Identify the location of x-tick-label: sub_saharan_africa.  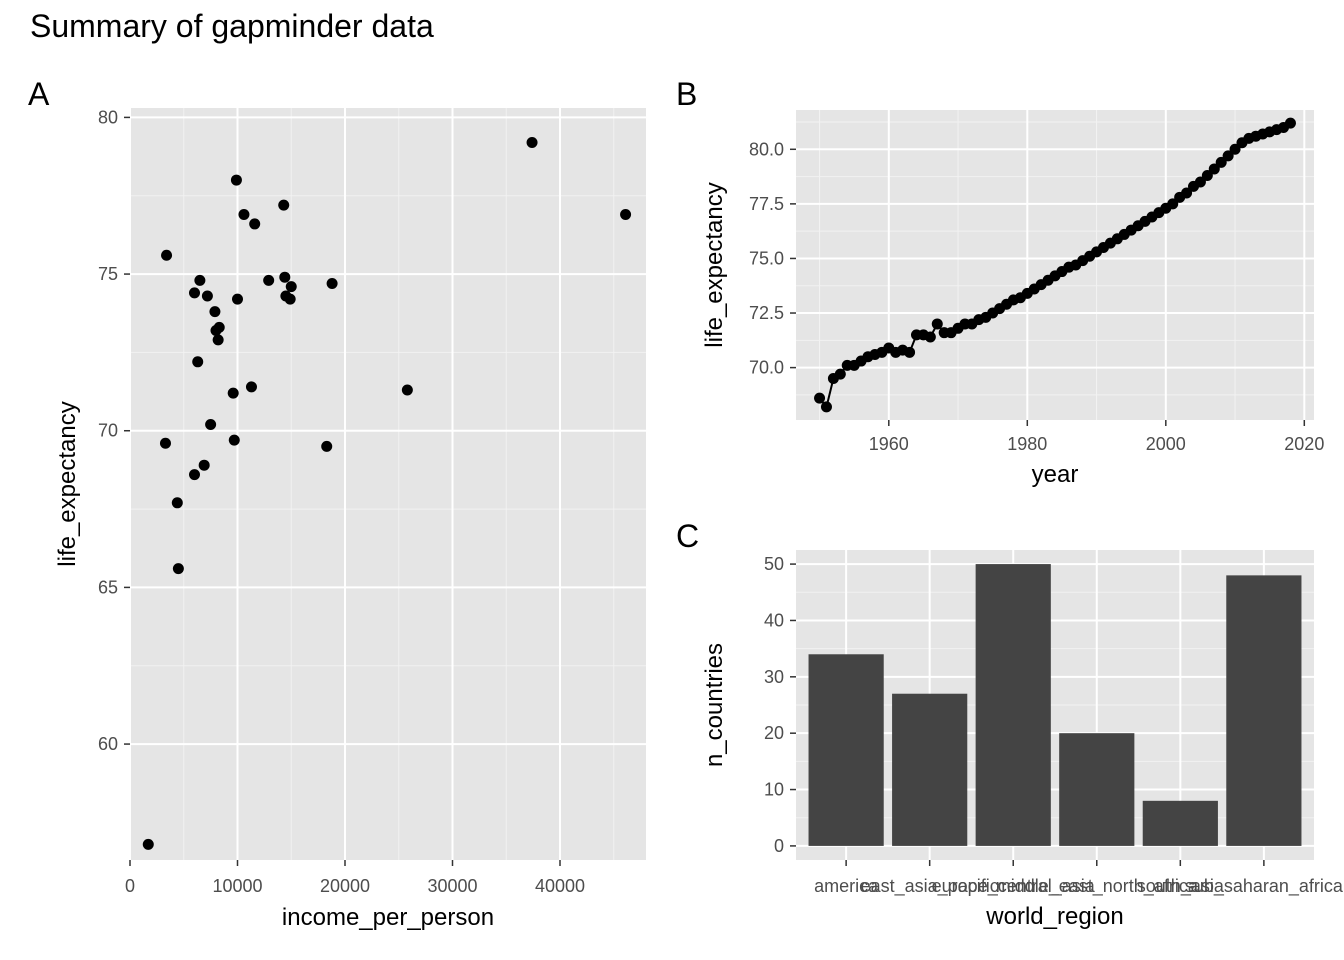
(1264, 886).